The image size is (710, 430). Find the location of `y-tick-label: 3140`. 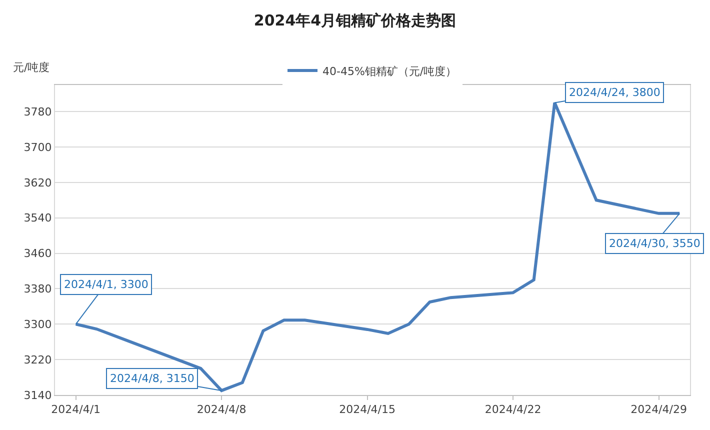

y-tick-label: 3140 is located at coordinates (38, 395).